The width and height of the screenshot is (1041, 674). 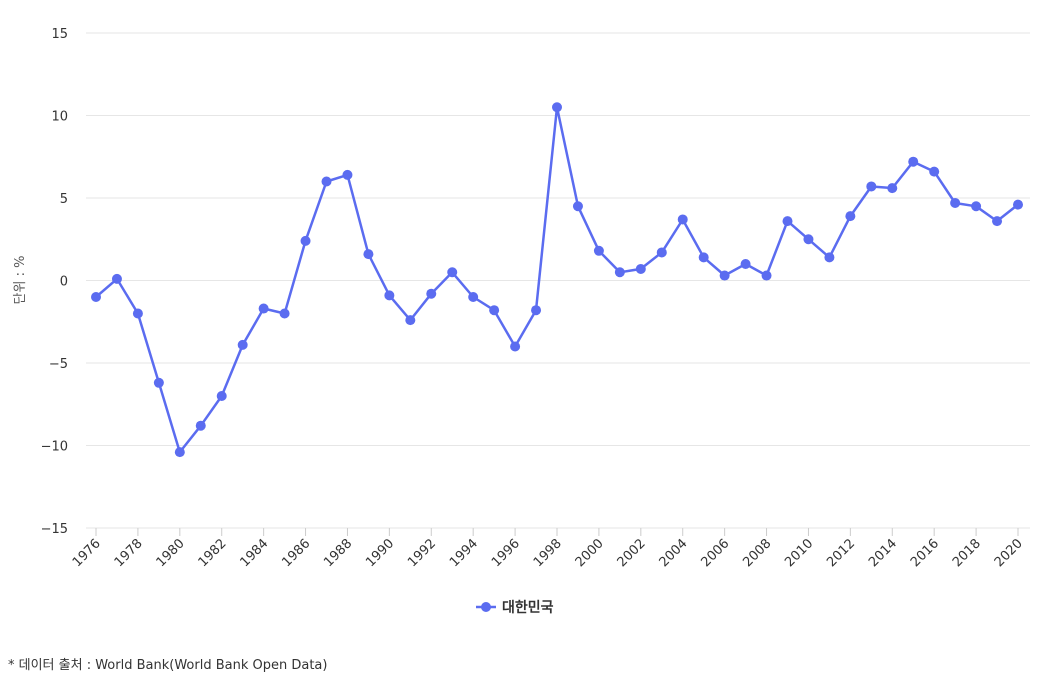 What do you see at coordinates (548, 553) in the screenshot?
I see `x-tick-label: 1998` at bounding box center [548, 553].